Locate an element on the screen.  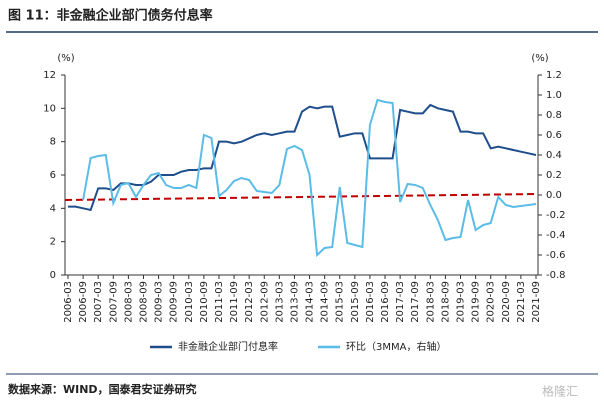
x-tick-label: 2017-03 is located at coordinates (400, 302).